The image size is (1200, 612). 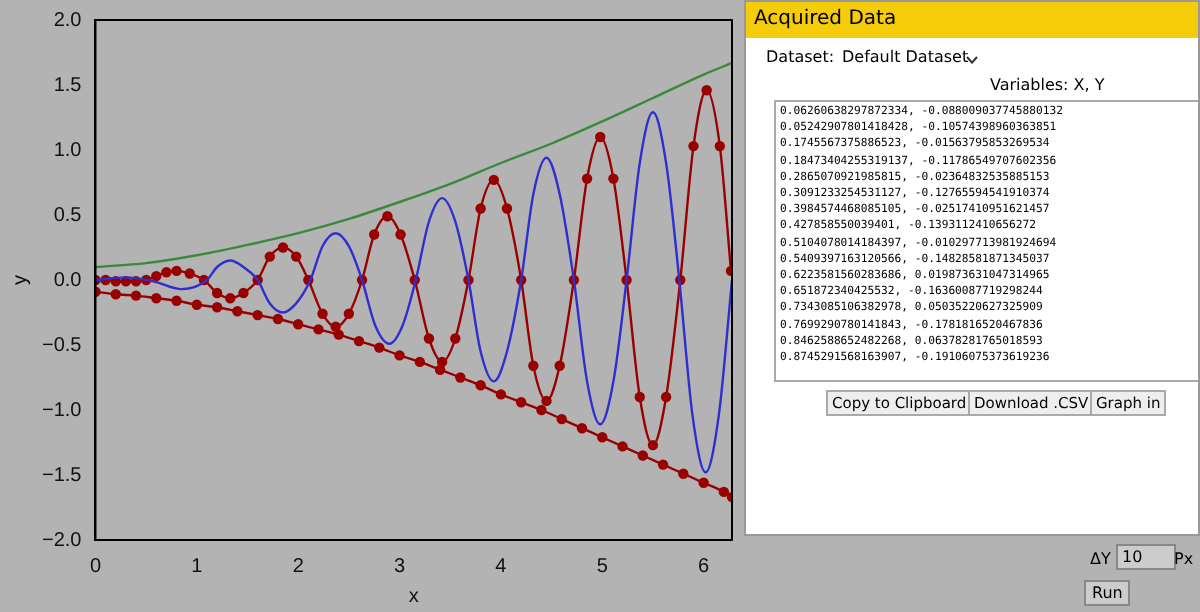 What do you see at coordinates (197, 566) in the screenshot?
I see `x-tick-label: 1` at bounding box center [197, 566].